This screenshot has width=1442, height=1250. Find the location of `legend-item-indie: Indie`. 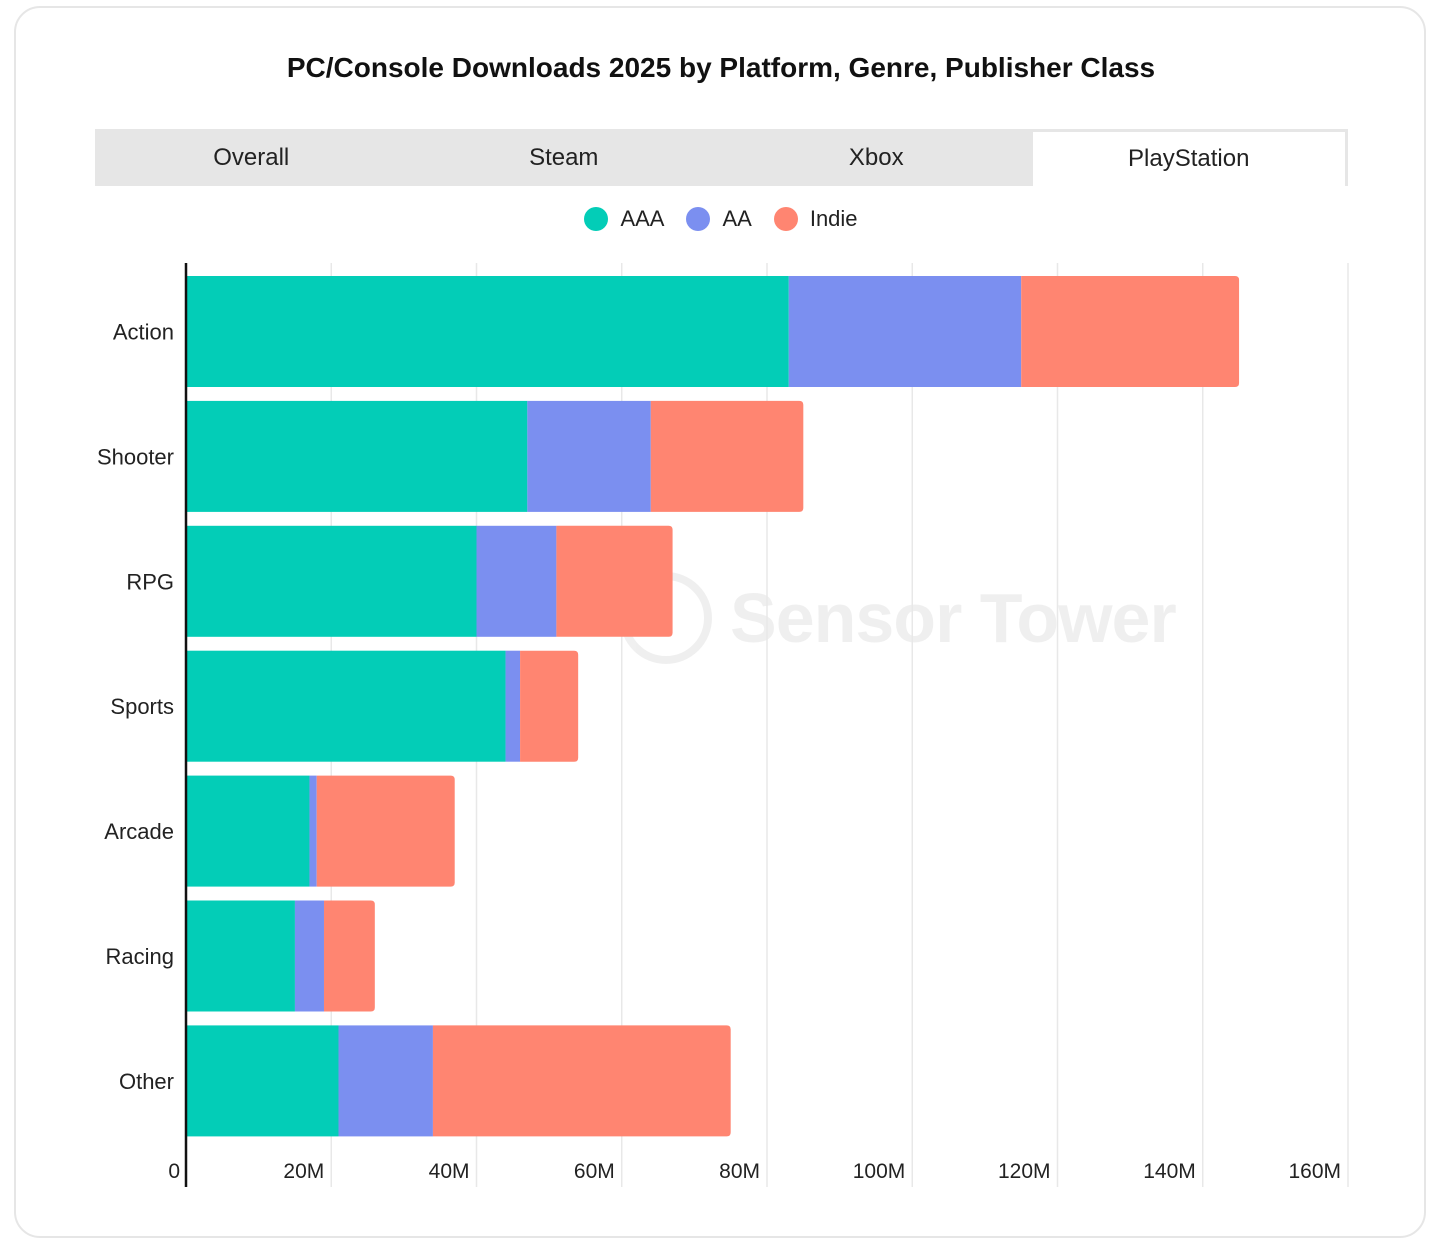

legend-item-indie: Indie is located at coordinates (815, 219).